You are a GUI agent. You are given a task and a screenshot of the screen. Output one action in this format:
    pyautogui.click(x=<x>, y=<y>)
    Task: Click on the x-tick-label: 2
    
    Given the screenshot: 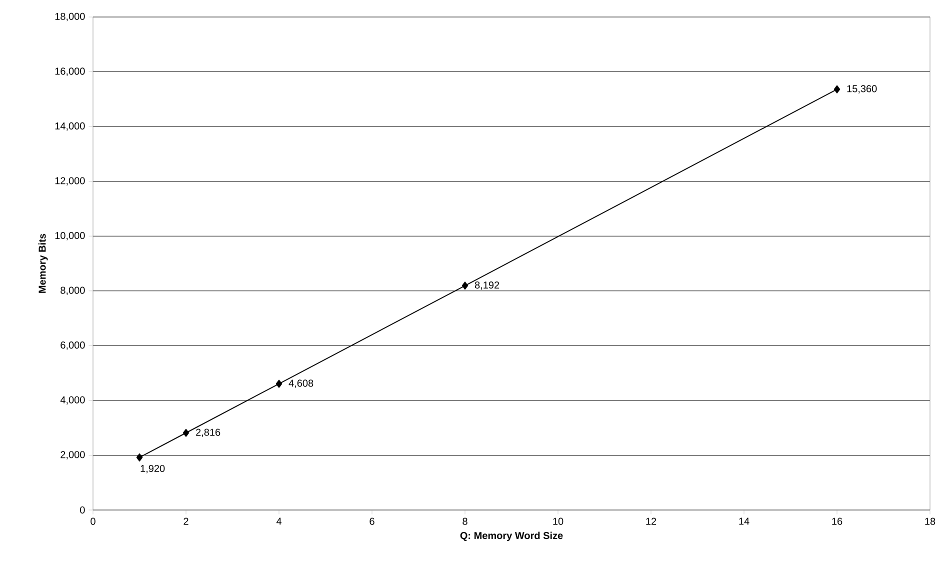 What is the action you would take?
    pyautogui.click(x=186, y=521)
    